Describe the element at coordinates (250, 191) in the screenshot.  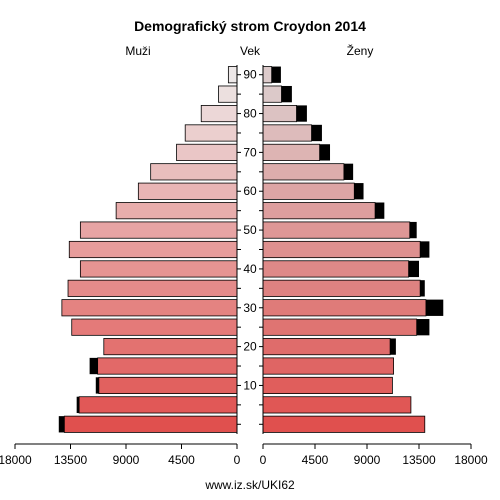
I see `age-tick-label: 60` at that location.